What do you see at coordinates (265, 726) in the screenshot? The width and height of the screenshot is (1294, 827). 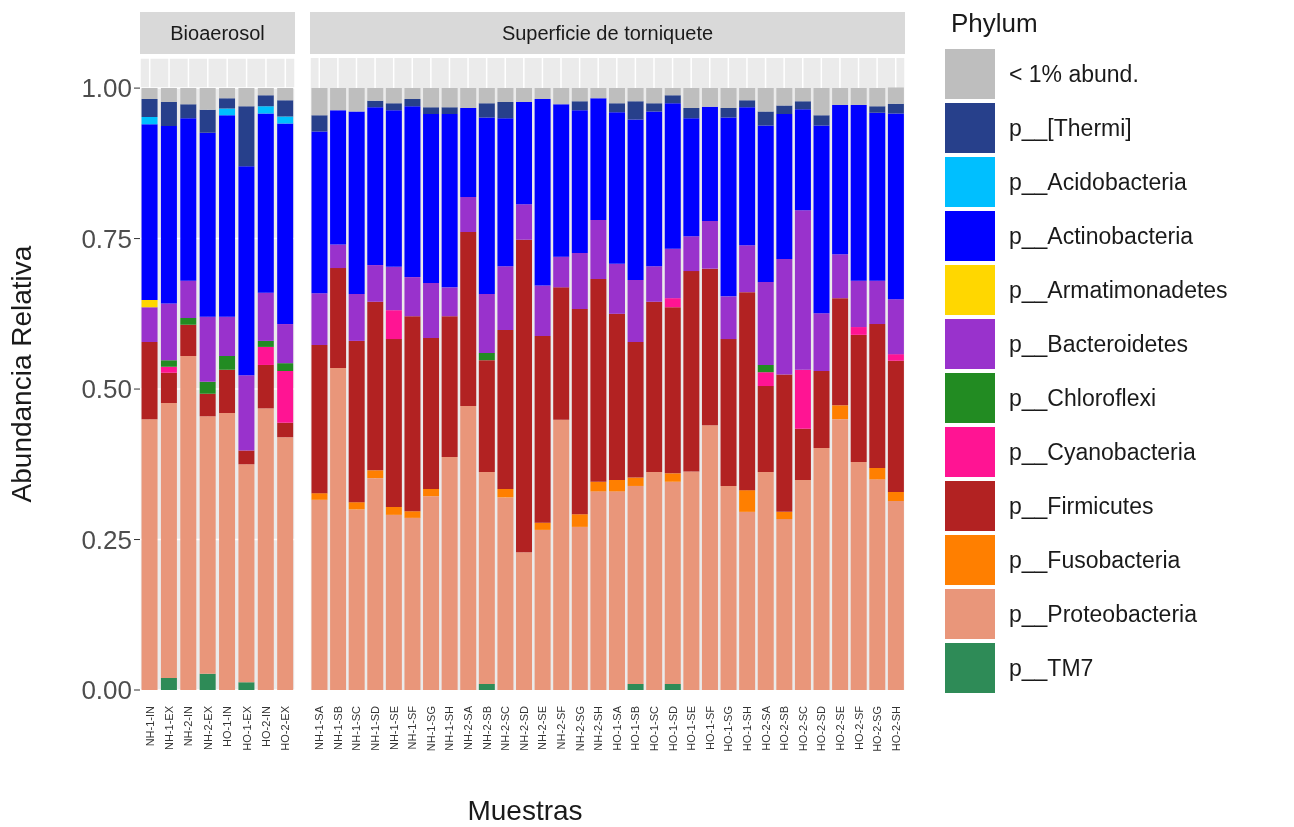 I see `x-tick-label: HO-2-IN` at bounding box center [265, 726].